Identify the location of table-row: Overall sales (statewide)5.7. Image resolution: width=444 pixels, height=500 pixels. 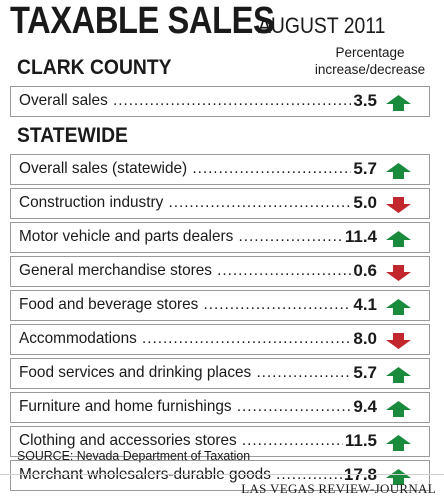
(220, 169).